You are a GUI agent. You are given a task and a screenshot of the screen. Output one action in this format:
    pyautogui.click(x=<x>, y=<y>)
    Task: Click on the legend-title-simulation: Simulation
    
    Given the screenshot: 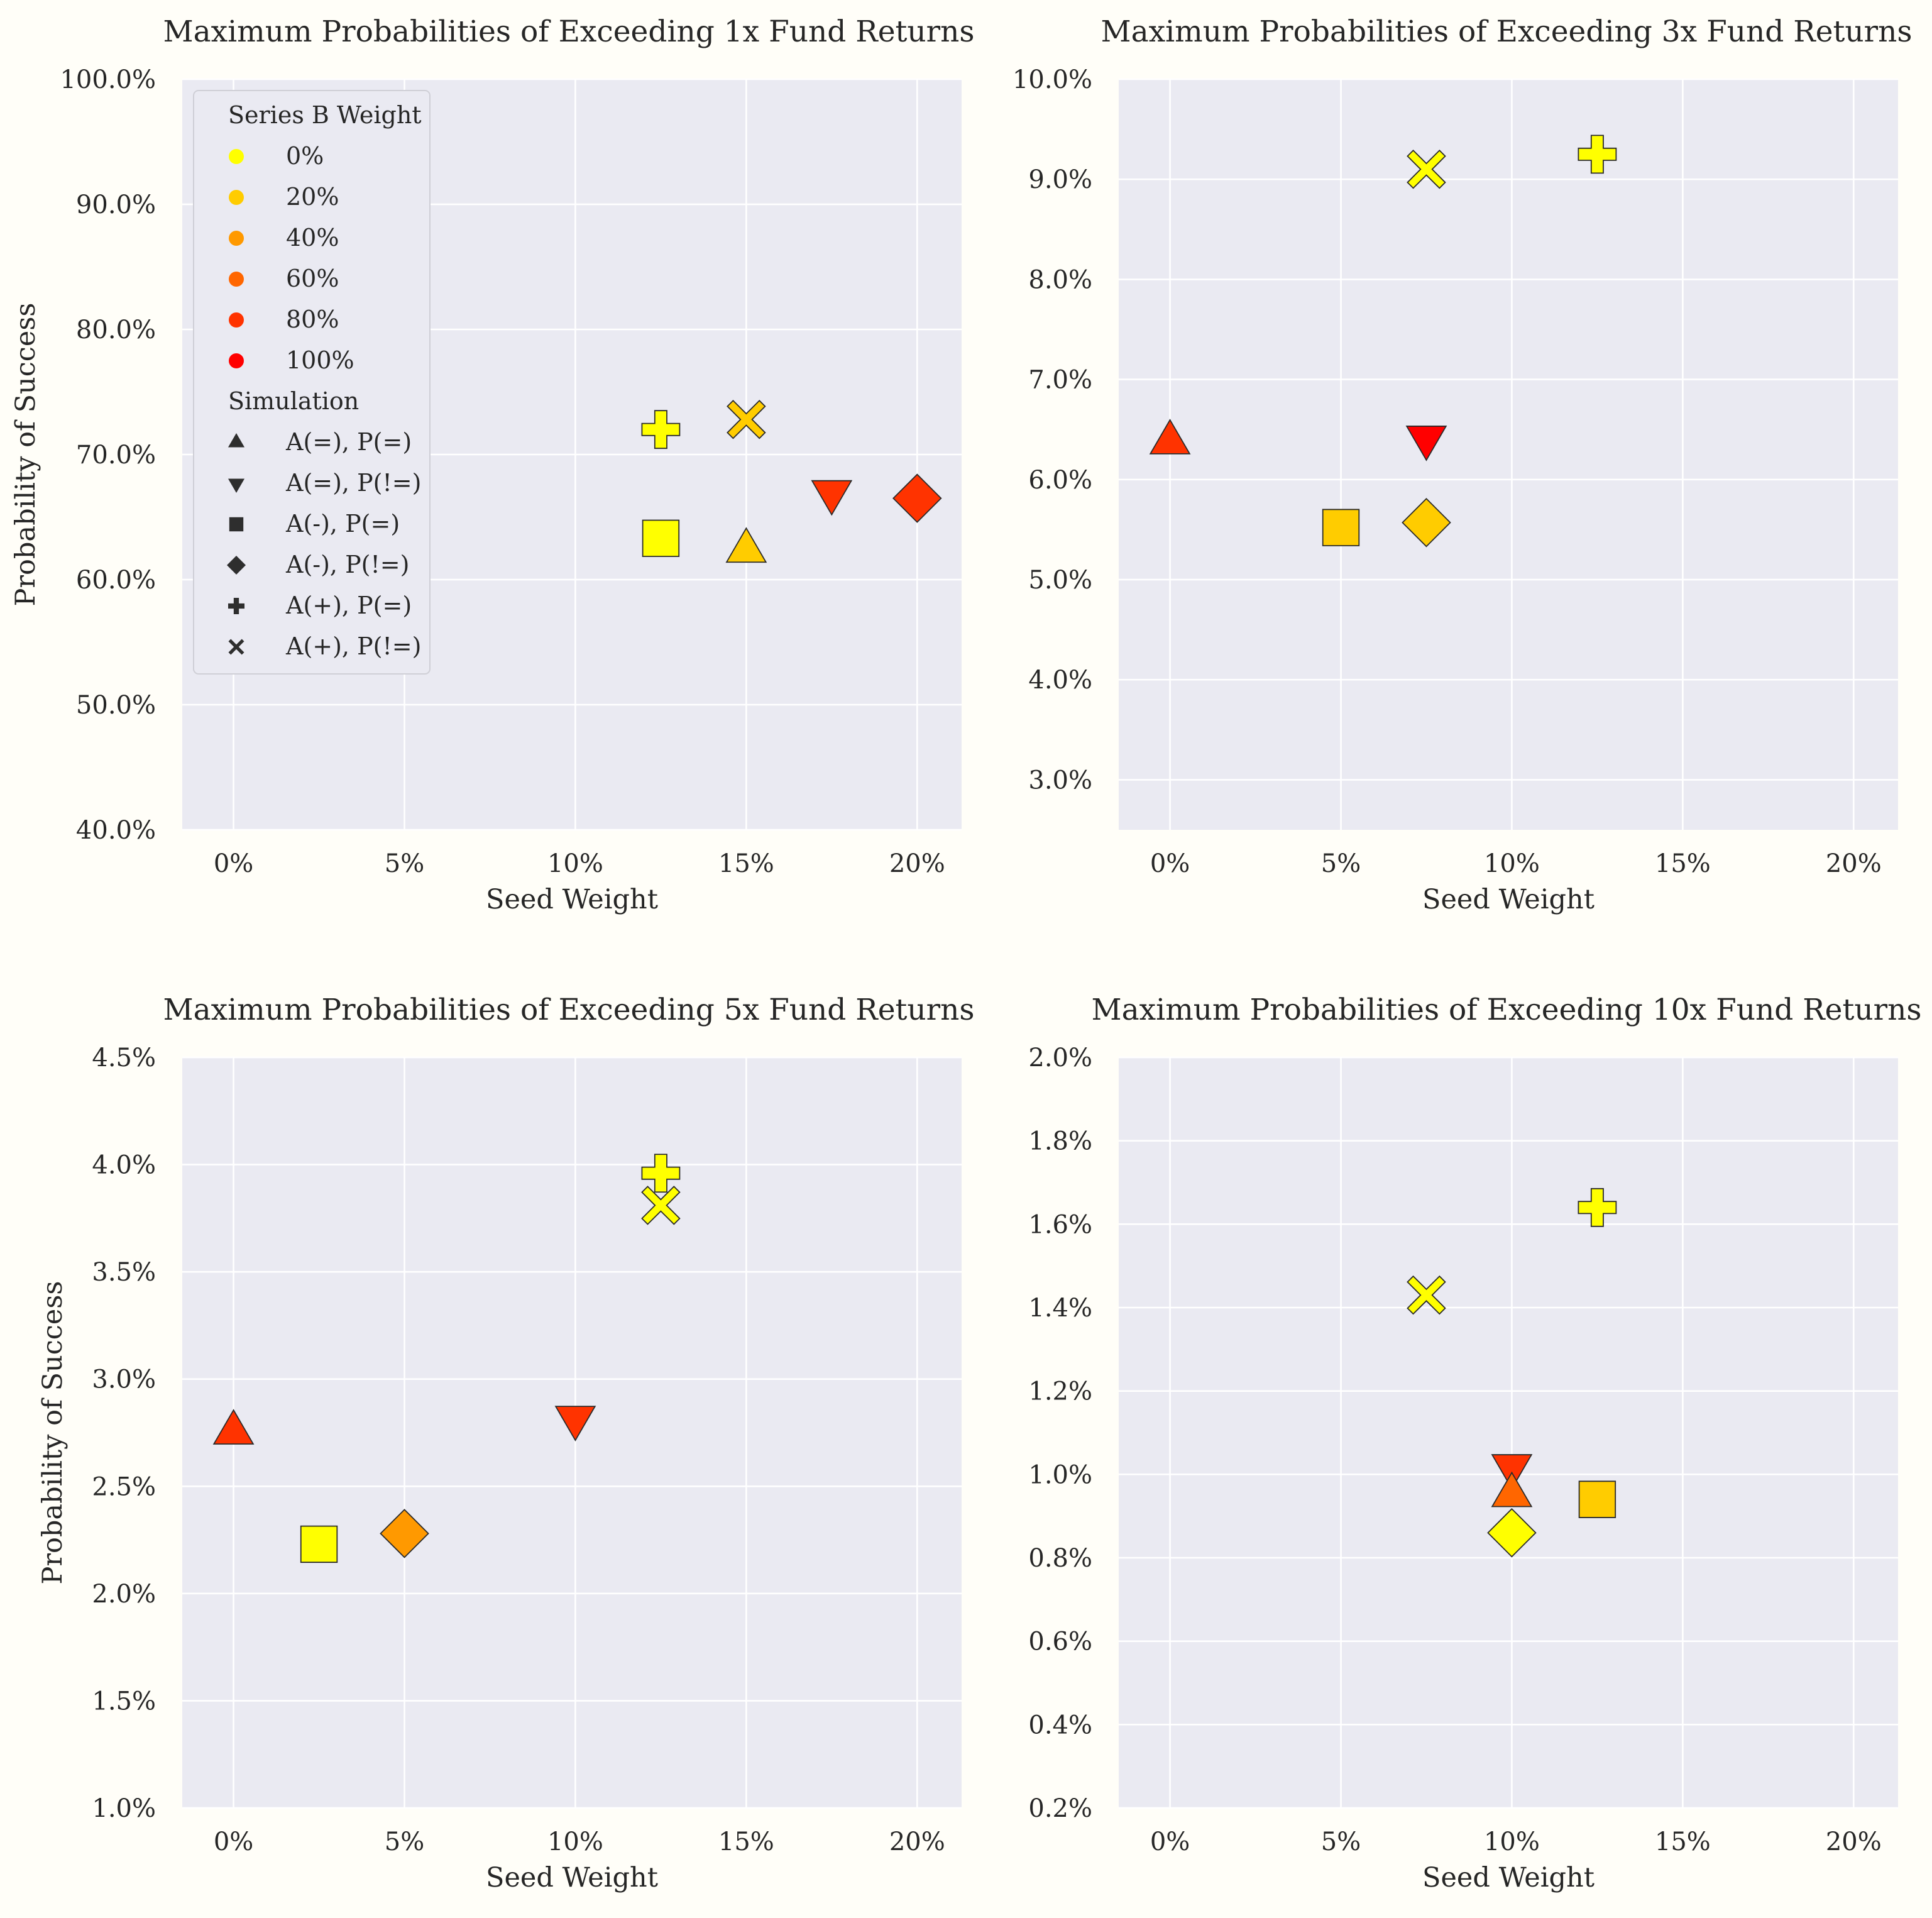 What is the action you would take?
    pyautogui.click(x=293, y=401)
    